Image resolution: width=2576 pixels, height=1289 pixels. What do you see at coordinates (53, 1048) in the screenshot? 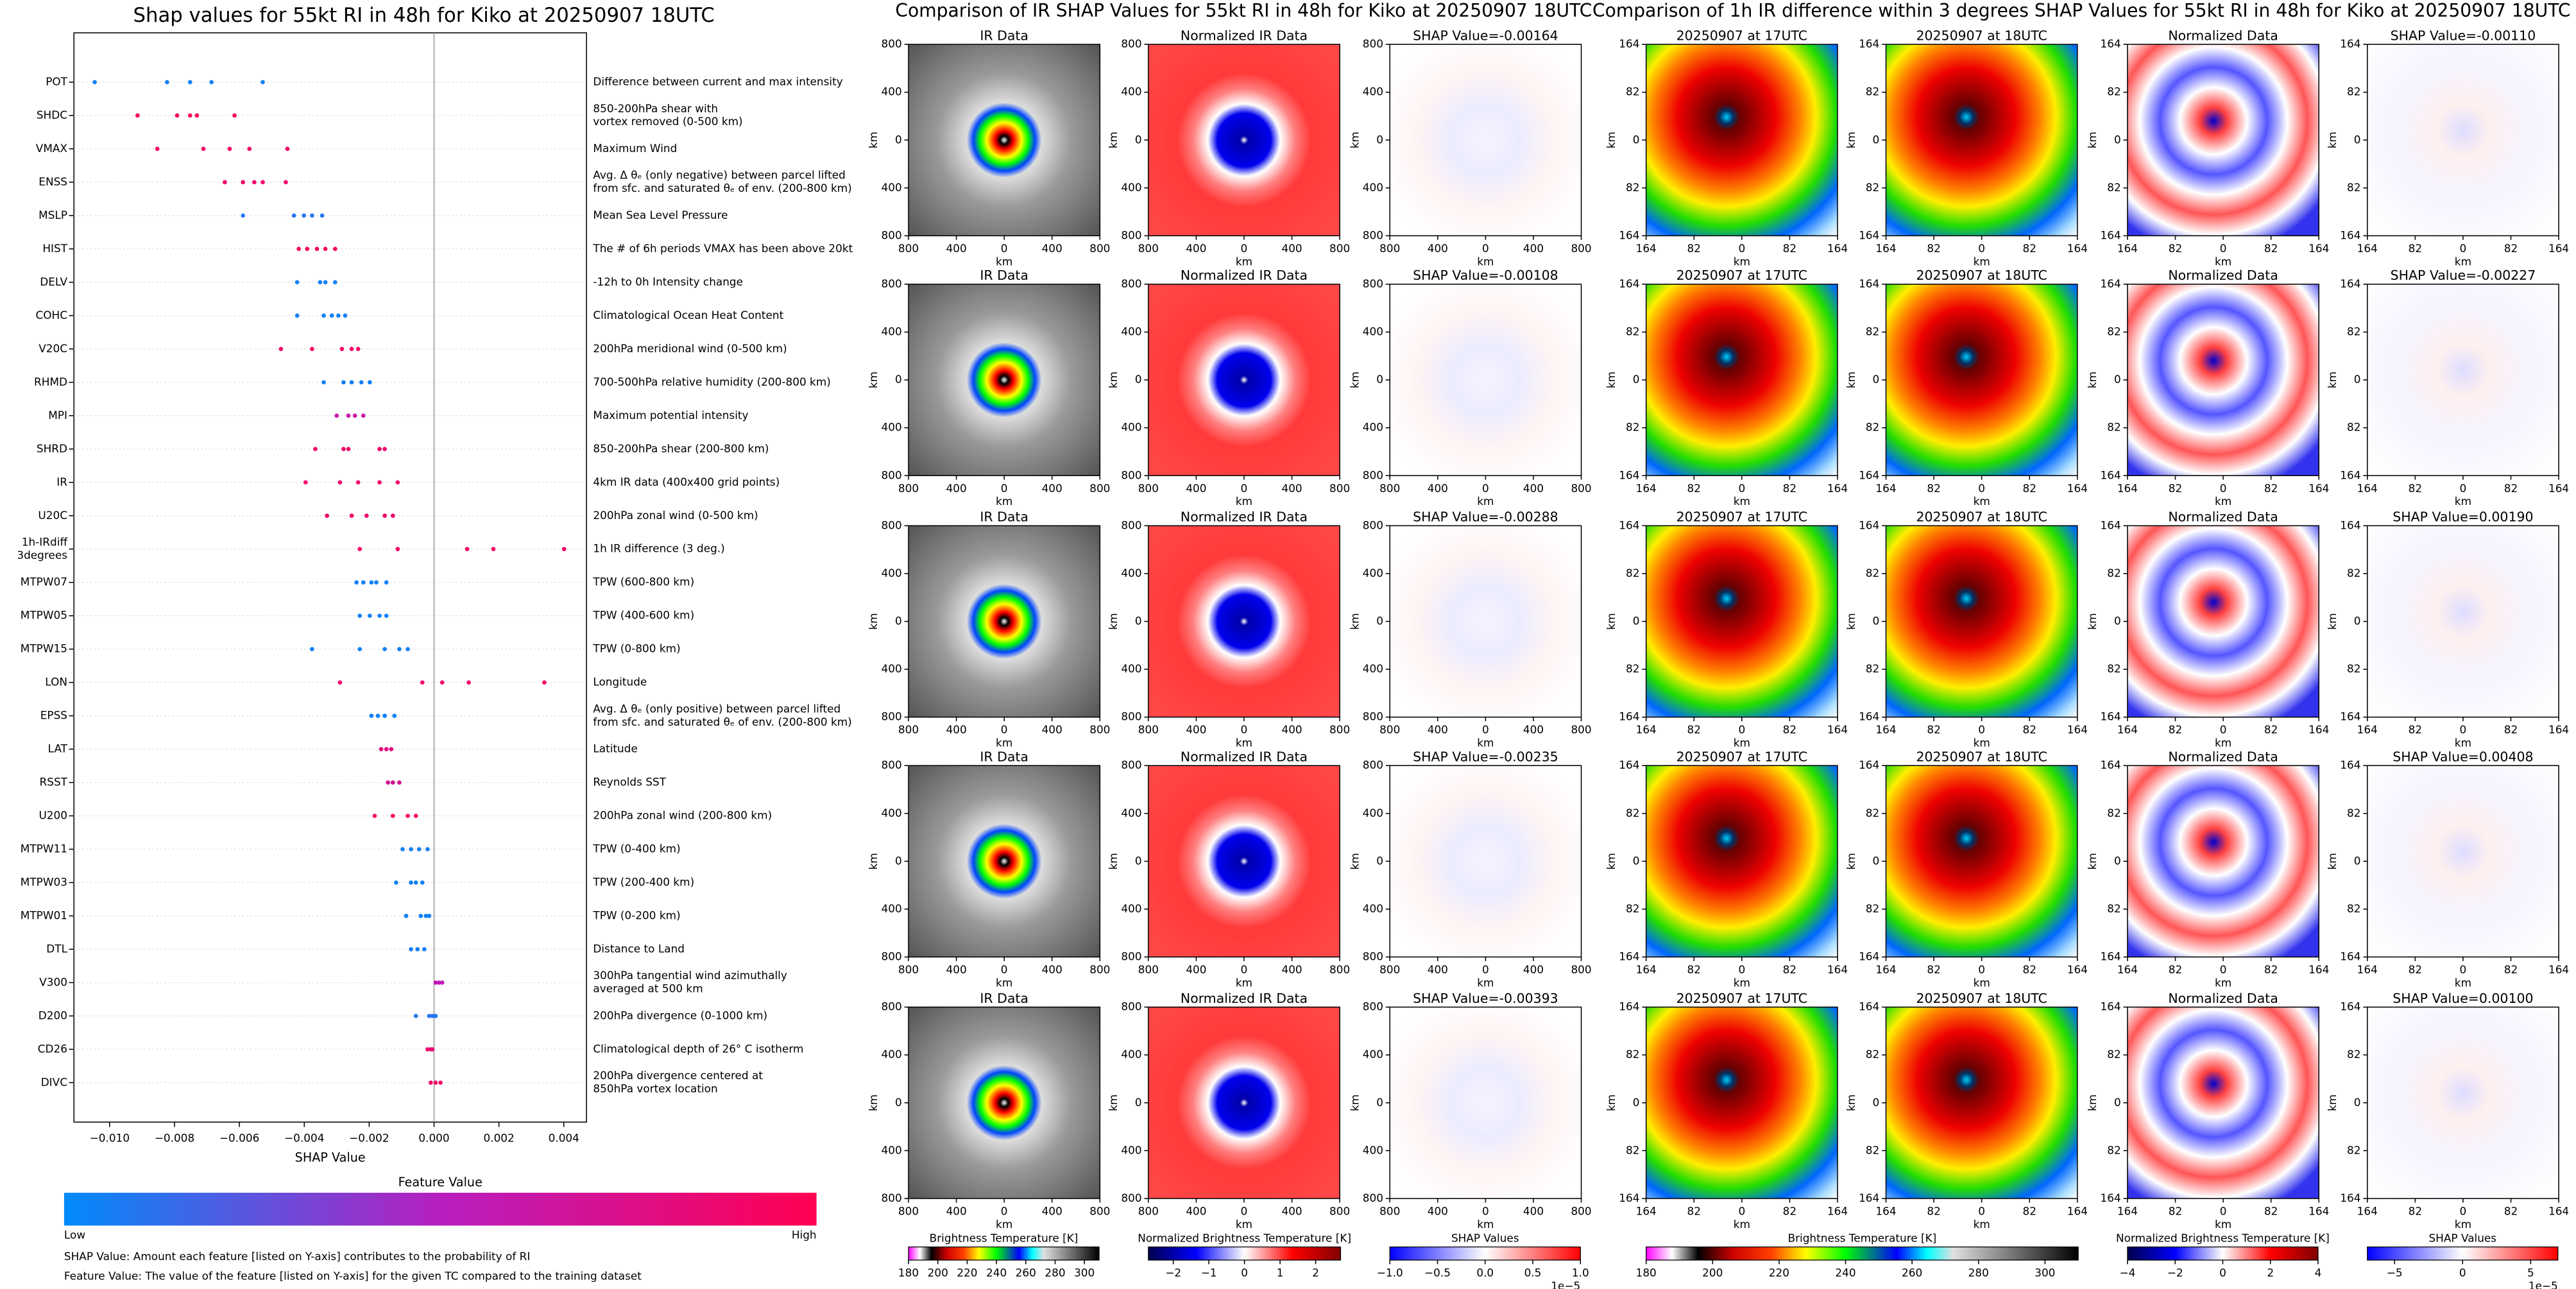
I see `feature-label: CD26` at bounding box center [53, 1048].